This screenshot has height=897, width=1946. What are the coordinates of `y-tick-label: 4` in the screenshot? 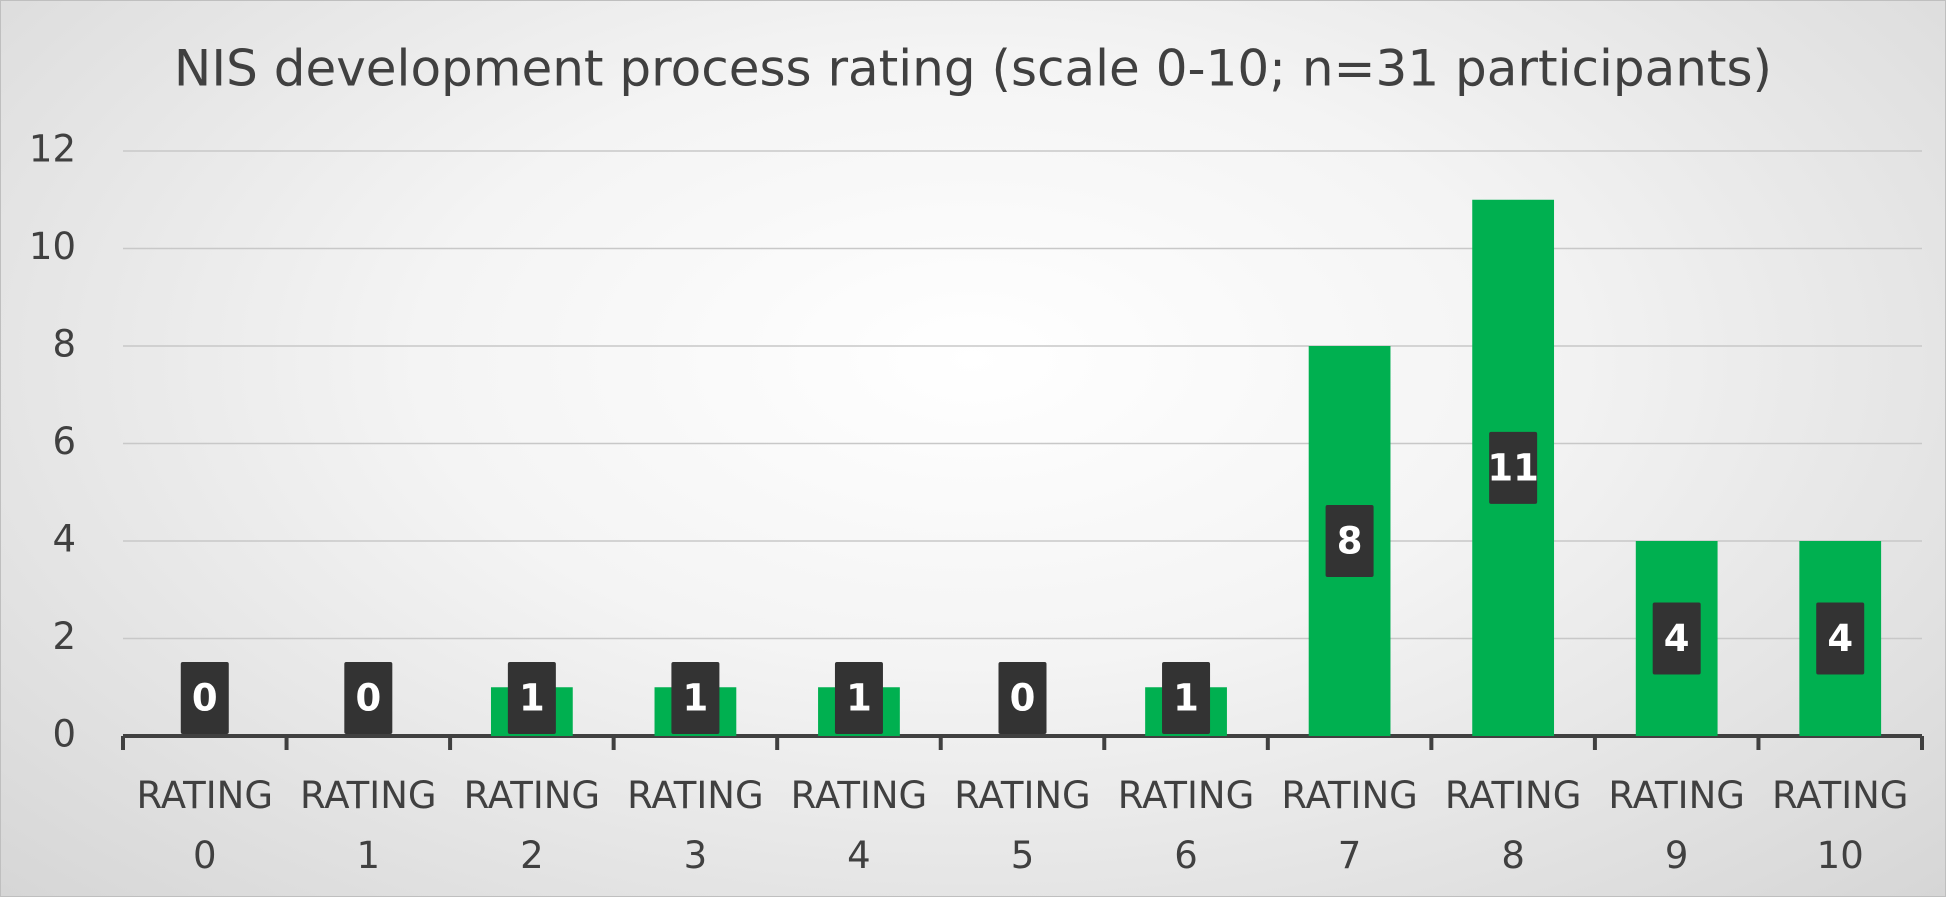 It's located at (64, 539).